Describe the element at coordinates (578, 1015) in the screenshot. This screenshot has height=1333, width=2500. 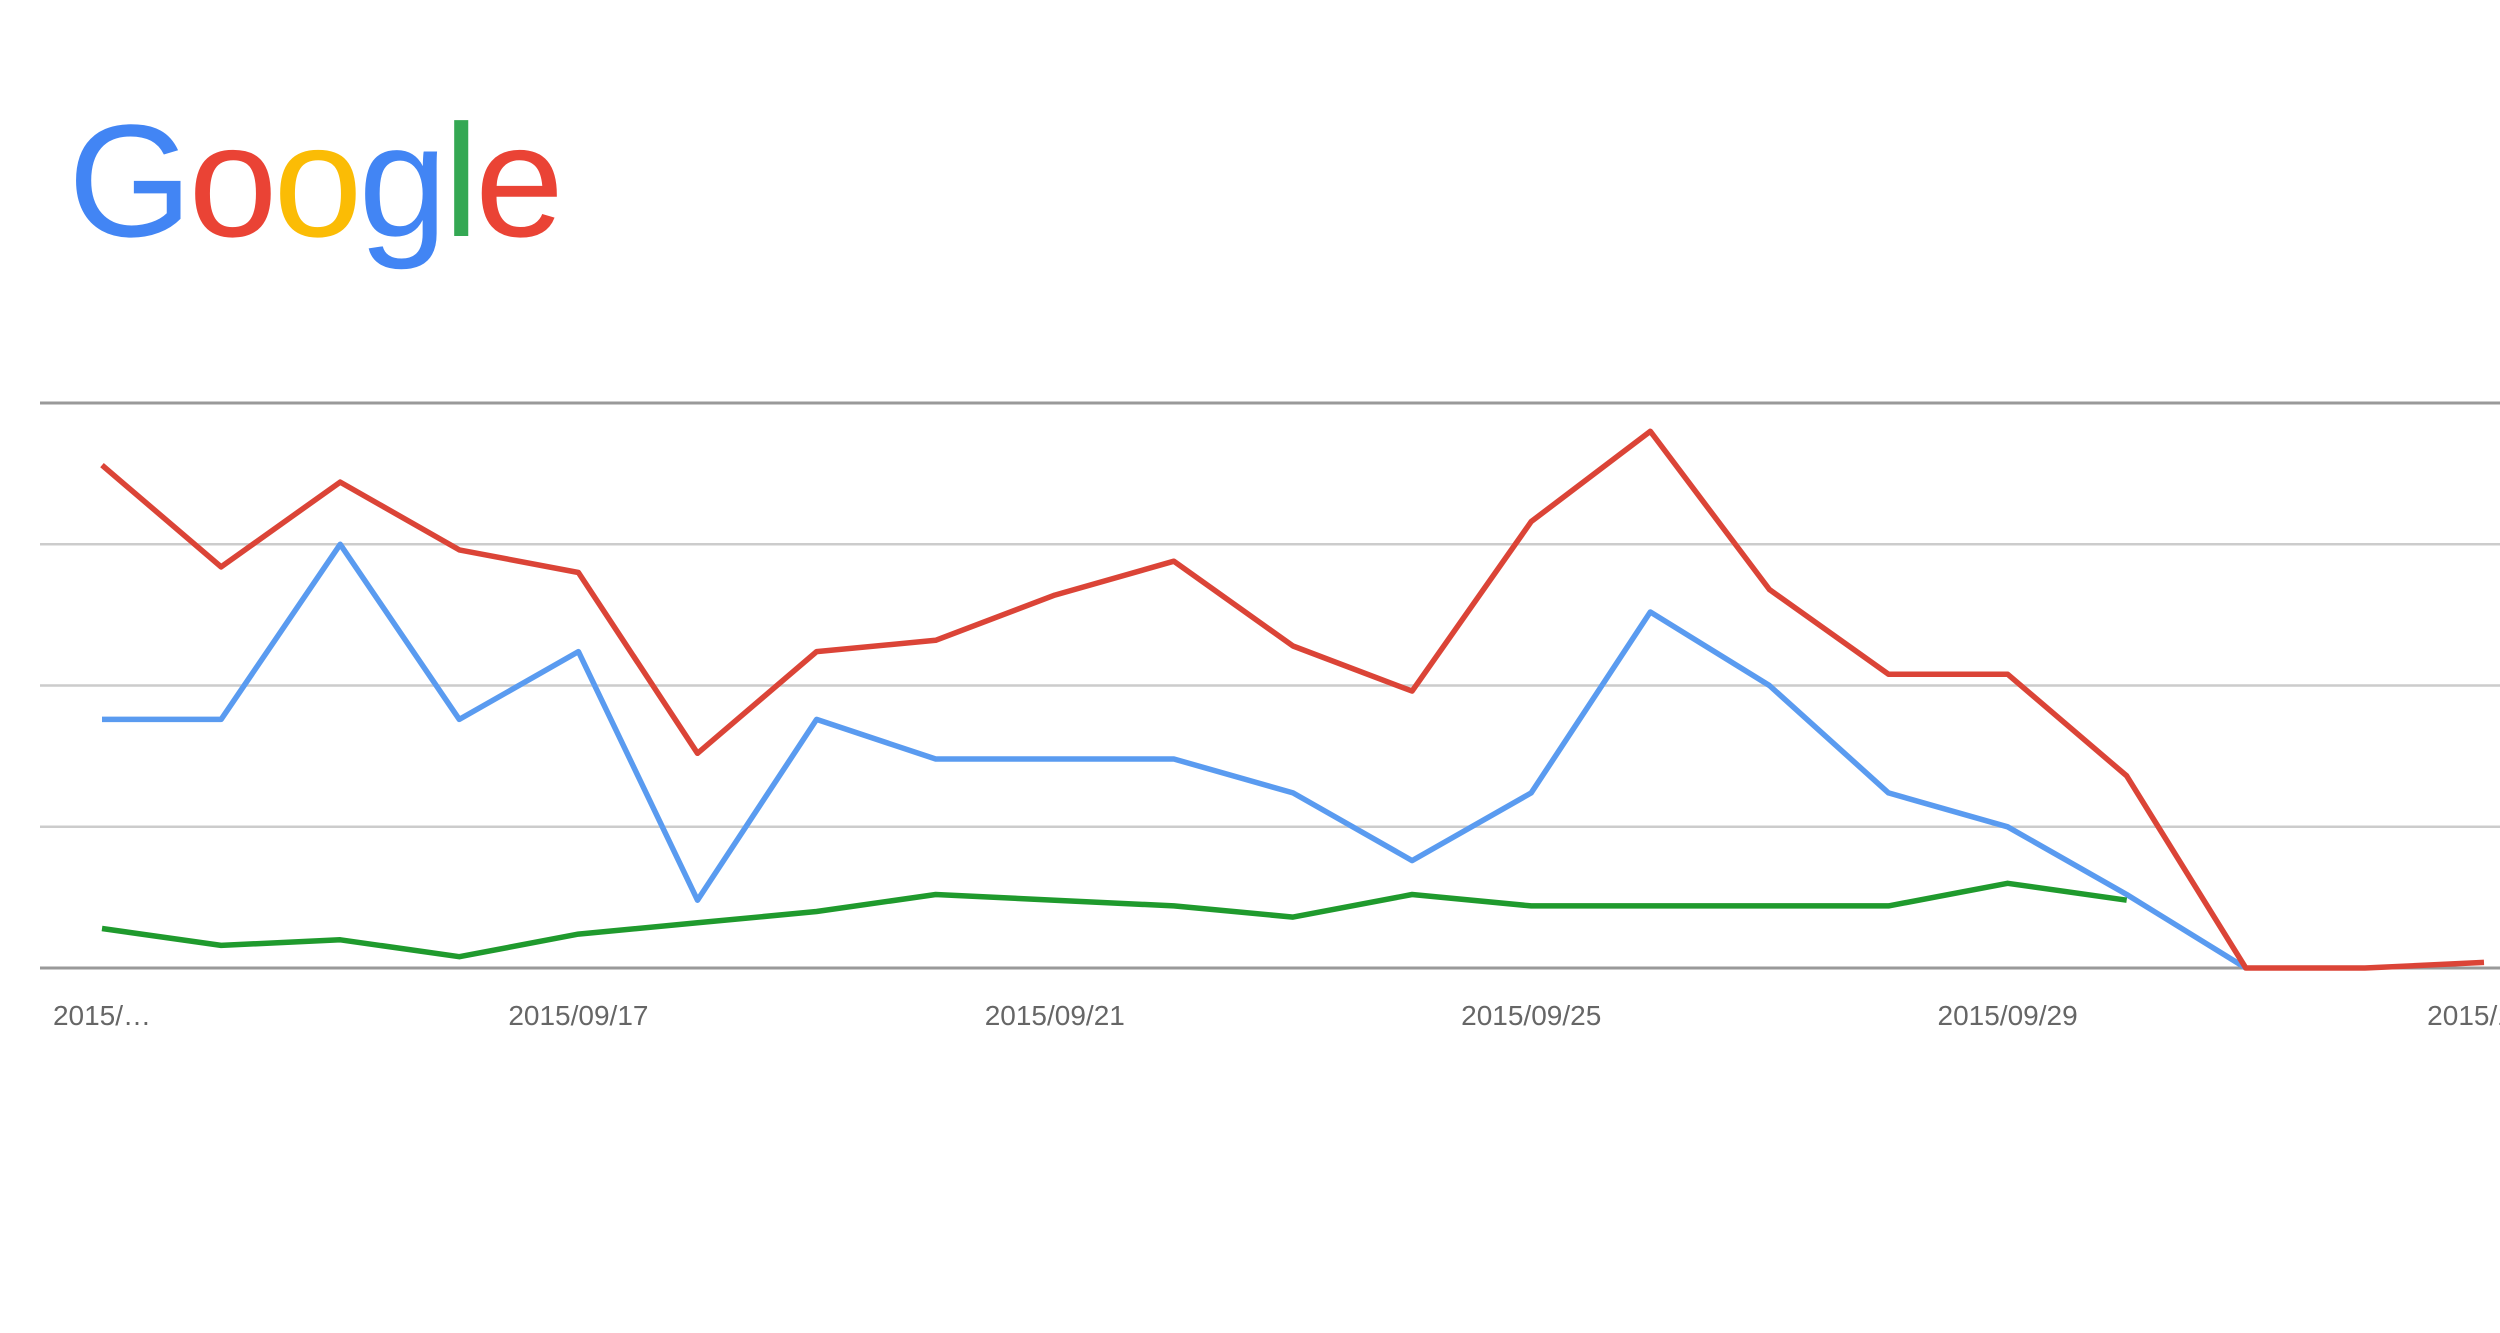
I see `x-tick-label: 2015/09/17` at that location.